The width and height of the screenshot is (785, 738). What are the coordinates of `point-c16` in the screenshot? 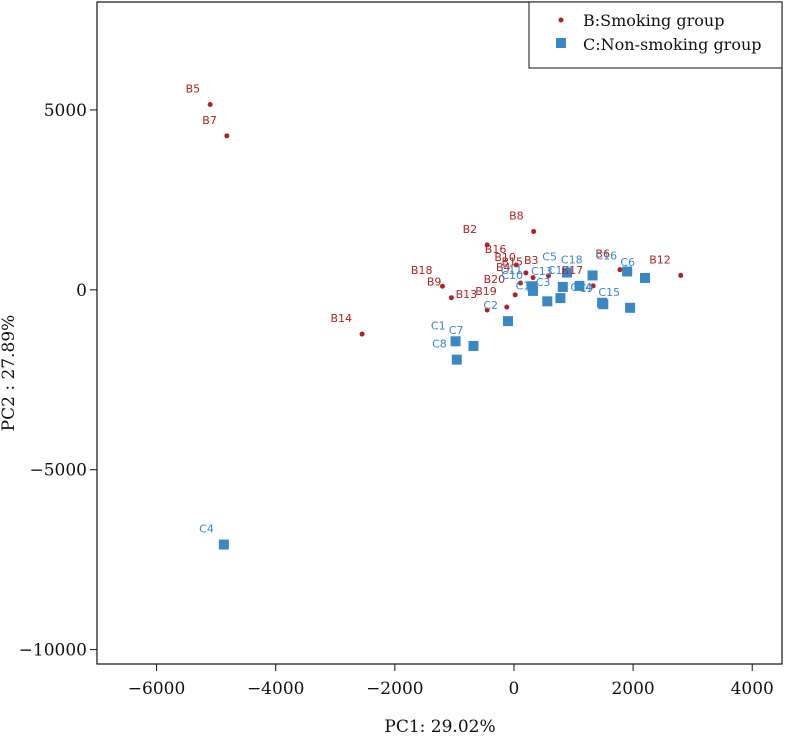 It's located at (627, 271).